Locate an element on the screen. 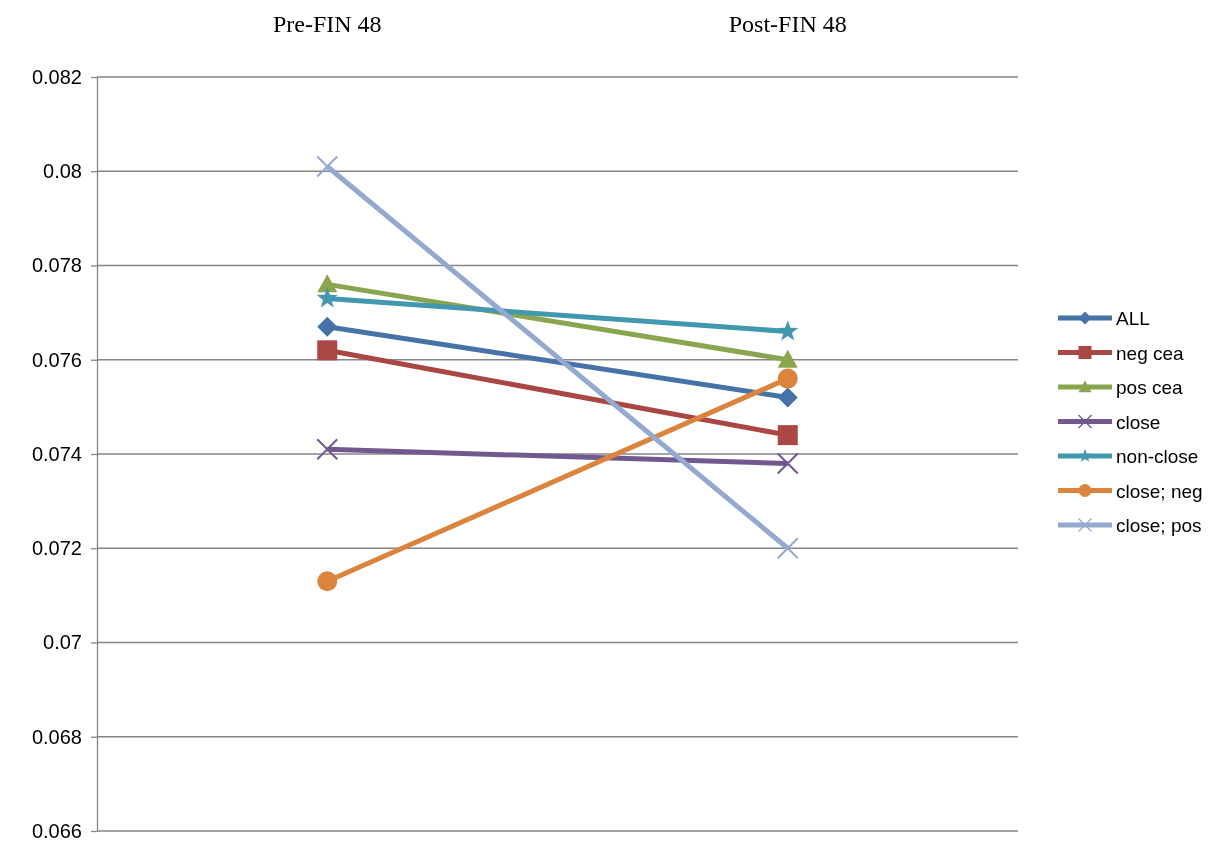  legend-label: ALL is located at coordinates (1133, 318).